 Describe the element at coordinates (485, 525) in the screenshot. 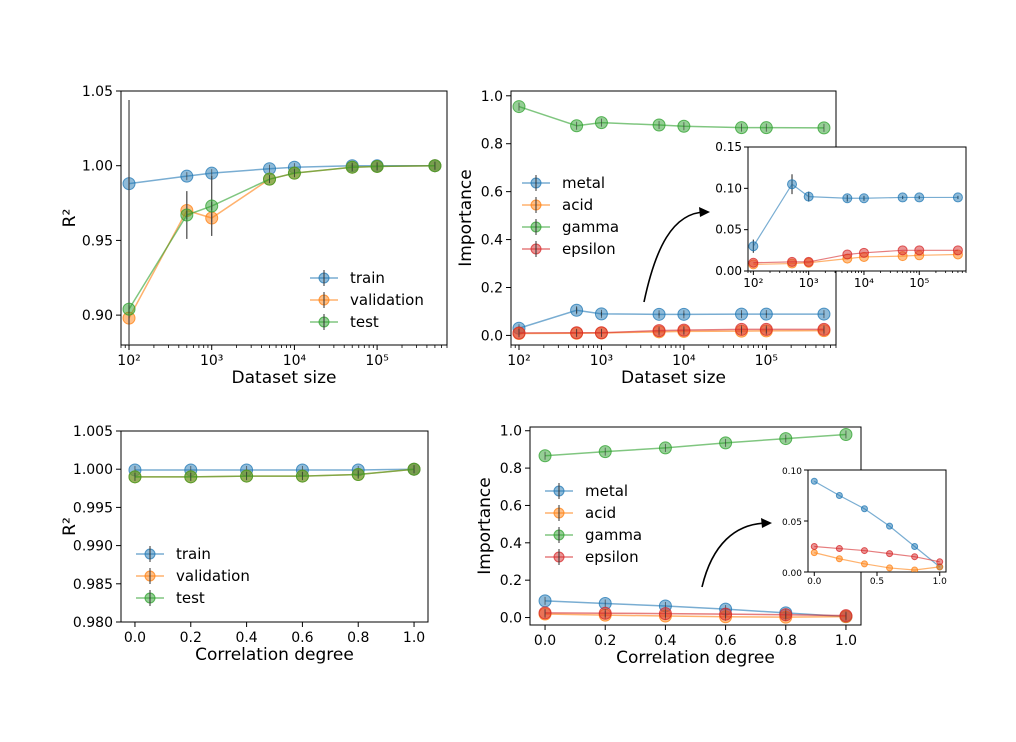

I see `y-axis-label: Importance` at that location.